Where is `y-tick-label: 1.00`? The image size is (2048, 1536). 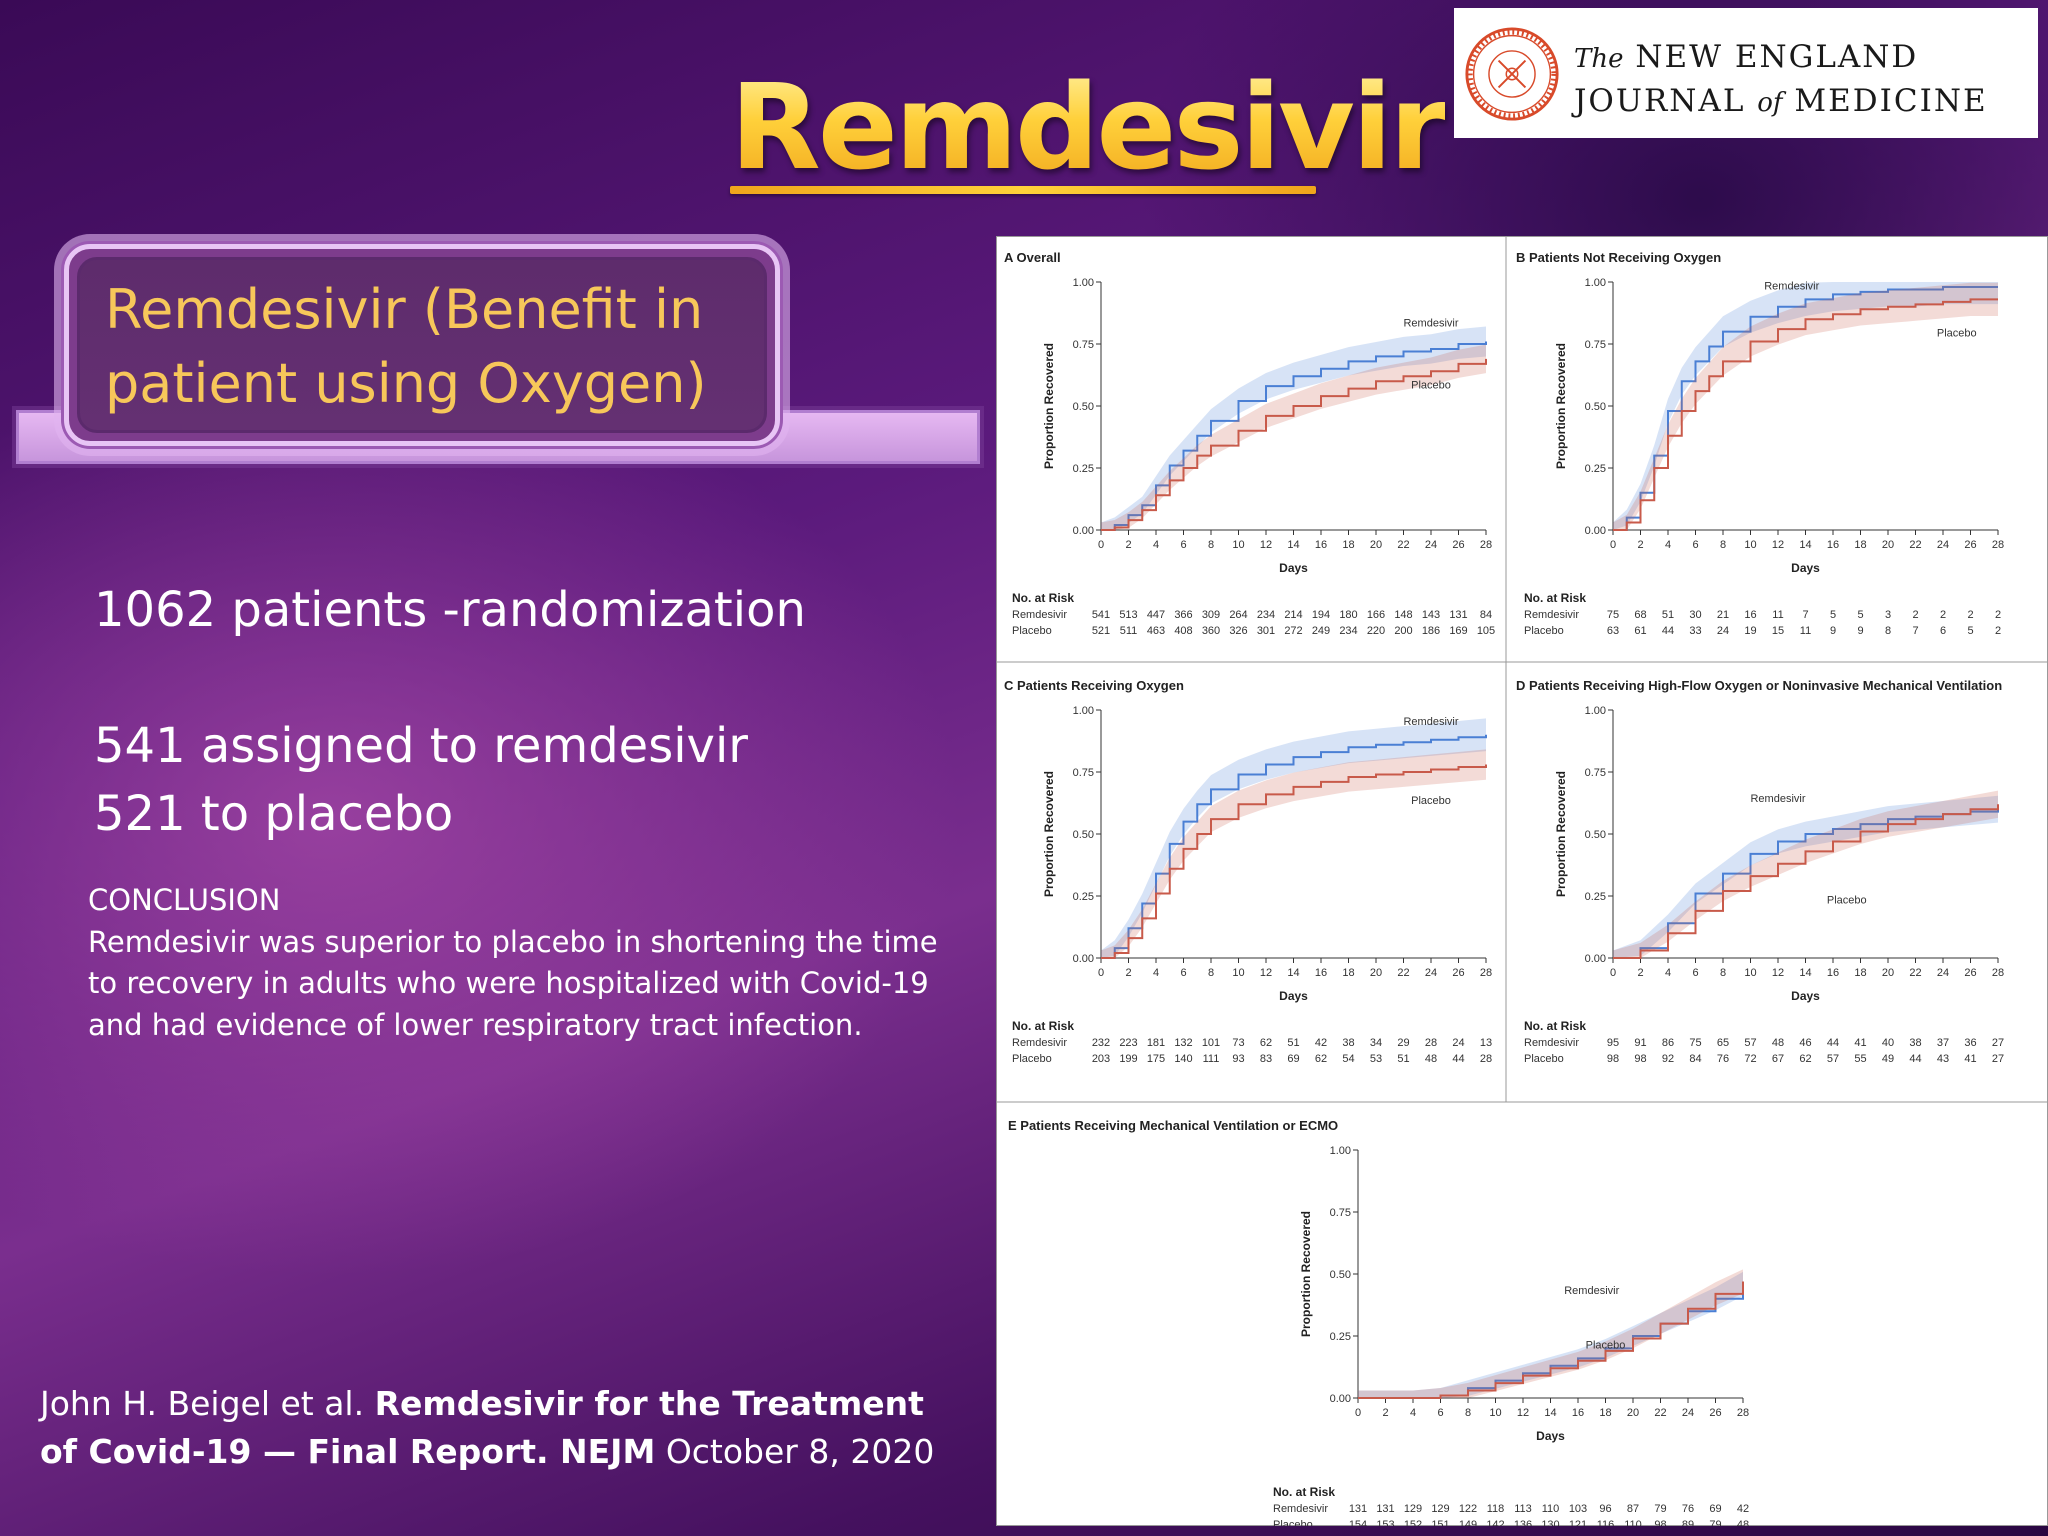 y-tick-label: 1.00 is located at coordinates (1595, 711).